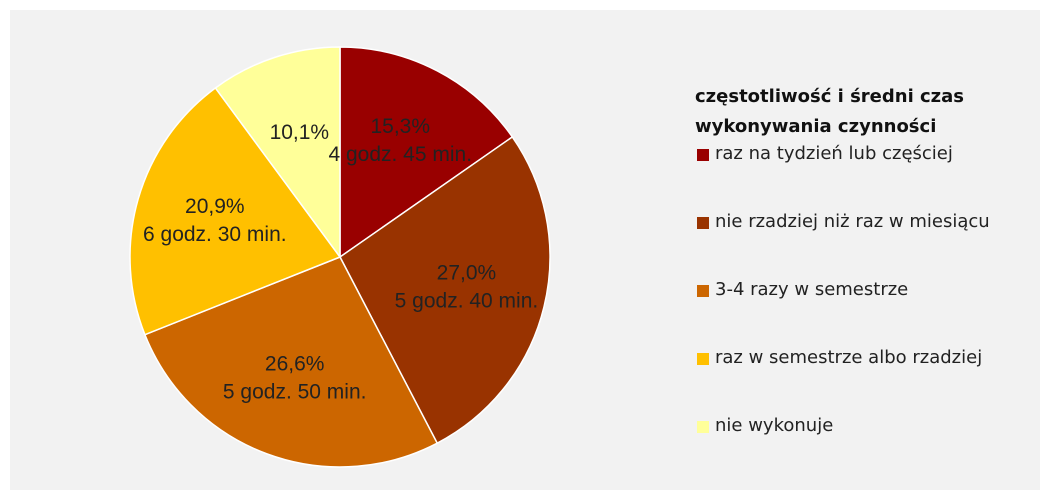  Describe the element at coordinates (850, 377) in the screenshot. I see `legend-entry: raz w semestrze albo rzadziej` at that location.